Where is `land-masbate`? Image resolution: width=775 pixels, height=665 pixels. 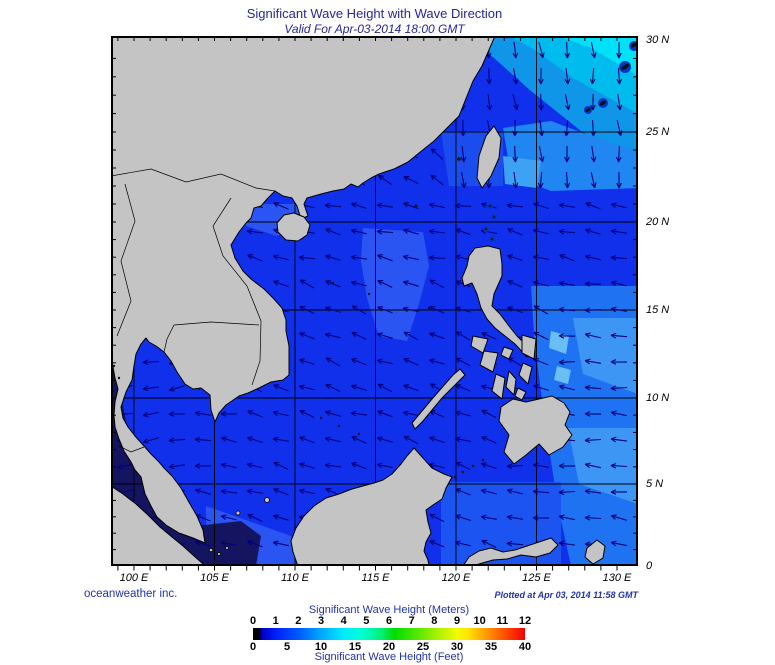 land-masbate is located at coordinates (507, 353).